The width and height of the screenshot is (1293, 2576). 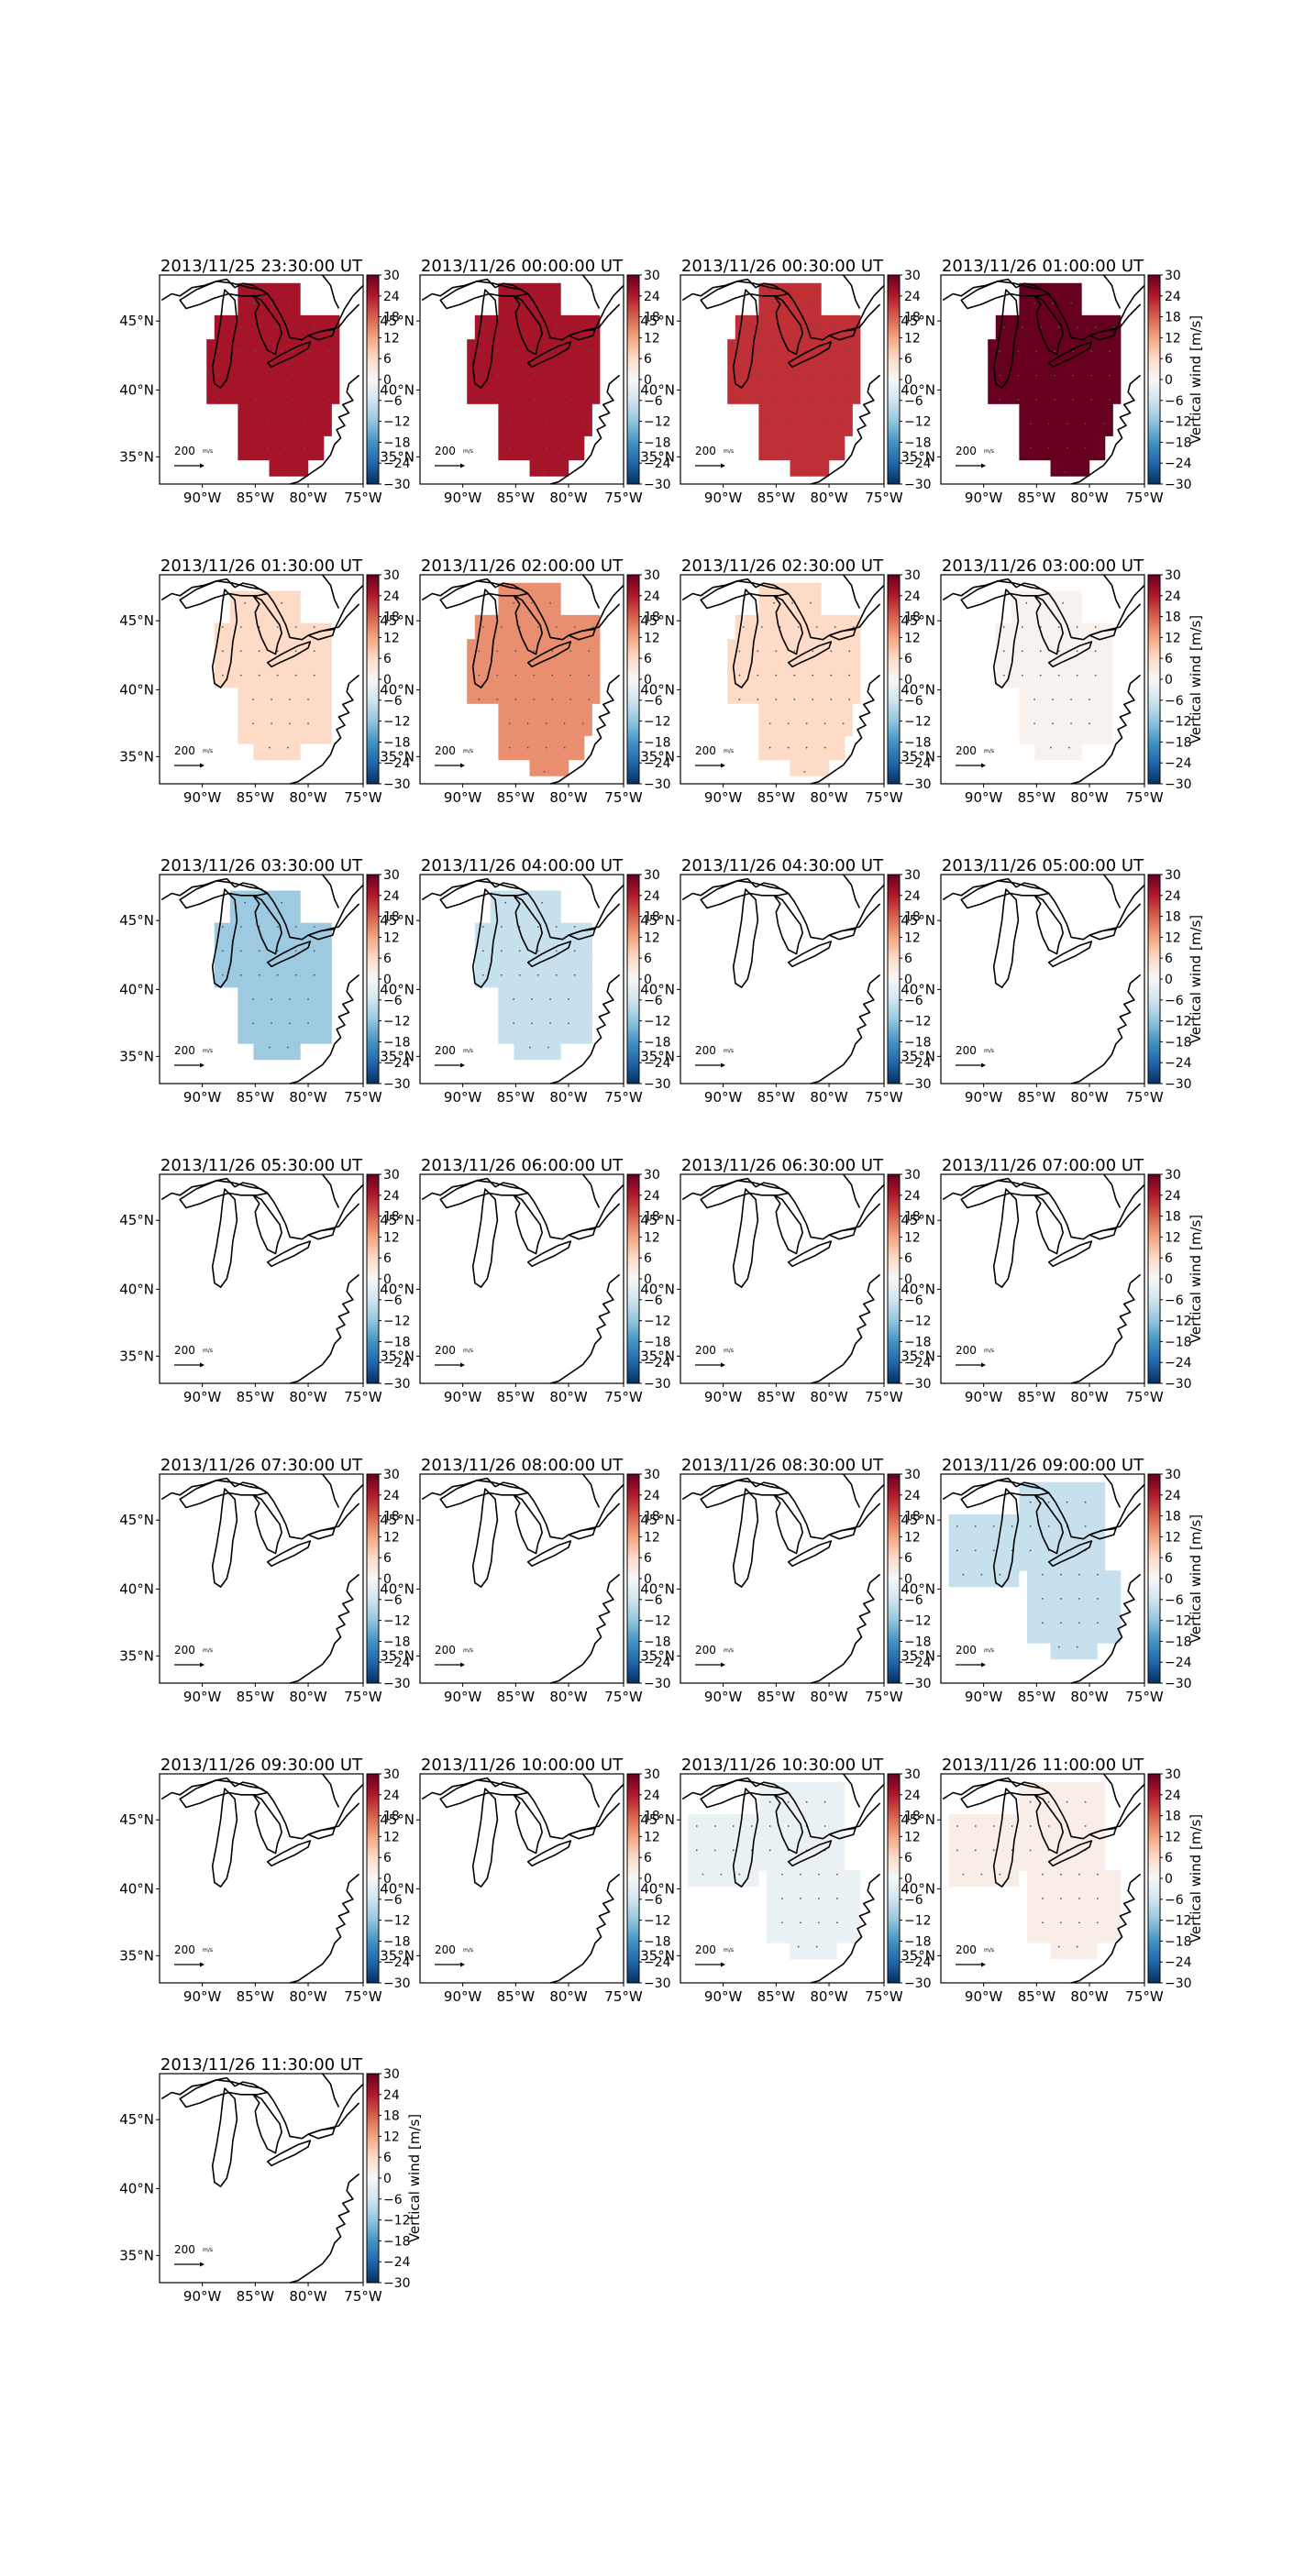 I want to click on lat-tick-label: 40°N, so click(x=136, y=389).